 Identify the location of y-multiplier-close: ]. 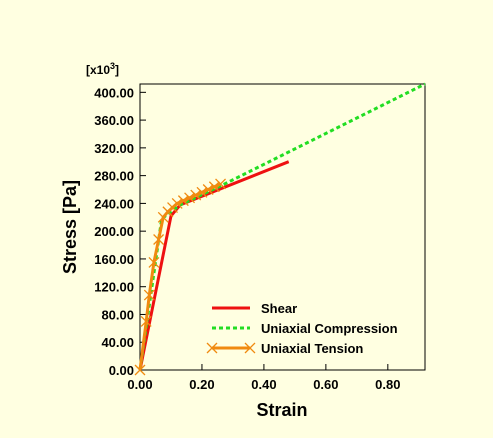
(117, 70).